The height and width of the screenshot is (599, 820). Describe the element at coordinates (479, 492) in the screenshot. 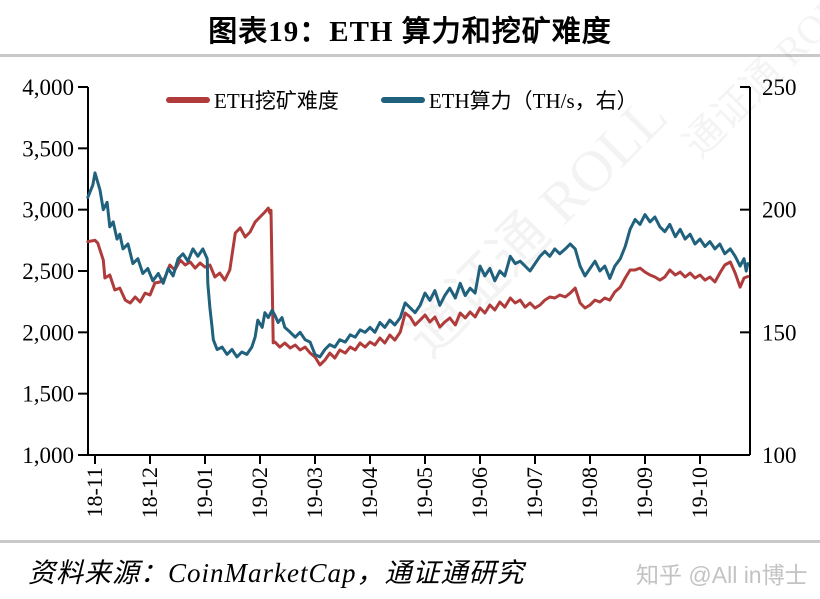

I see `svg-text: 19-06` at that location.